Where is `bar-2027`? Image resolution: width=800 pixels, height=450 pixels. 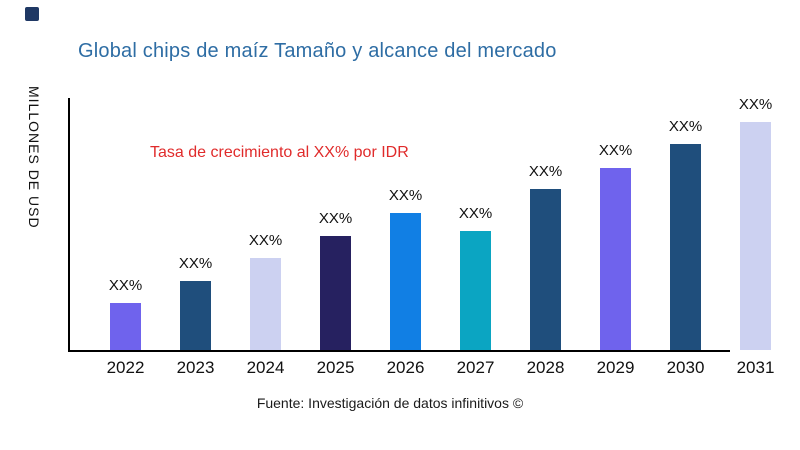
bar-2027 is located at coordinates (475, 290).